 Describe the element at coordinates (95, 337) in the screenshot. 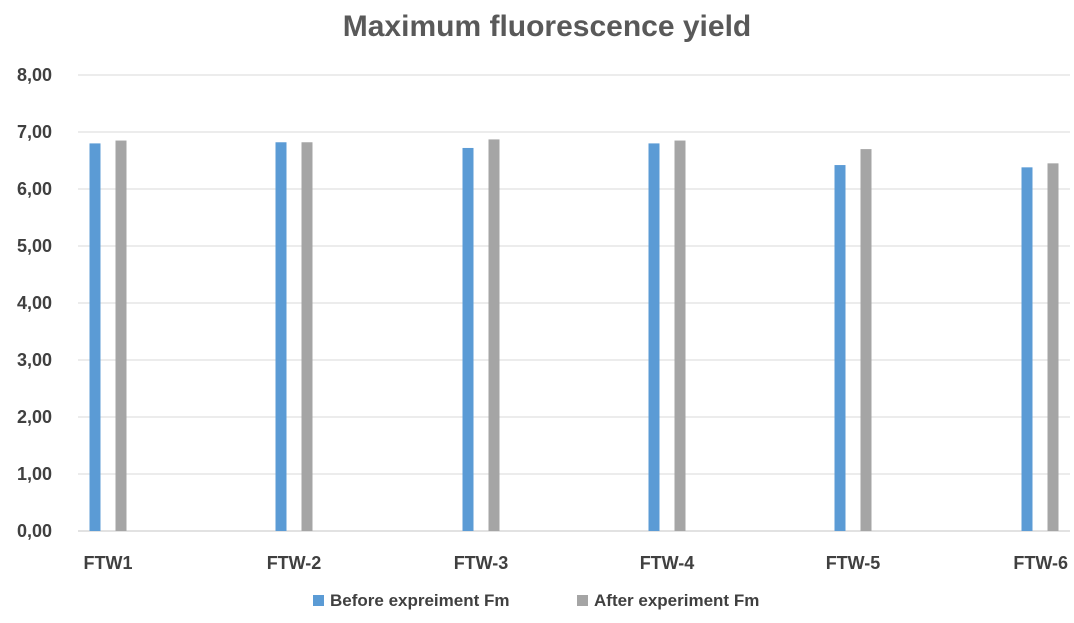

I see `bar-before-ftw1` at that location.